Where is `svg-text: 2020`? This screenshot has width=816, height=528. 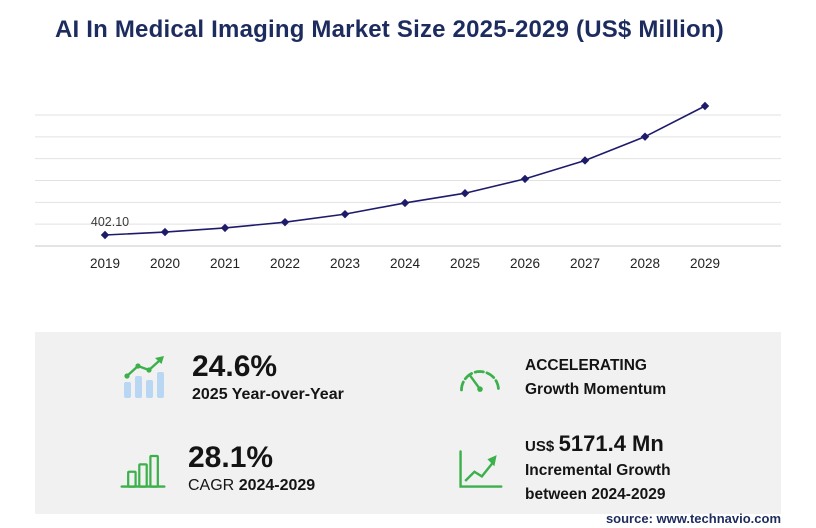
svg-text: 2020 is located at coordinates (165, 263).